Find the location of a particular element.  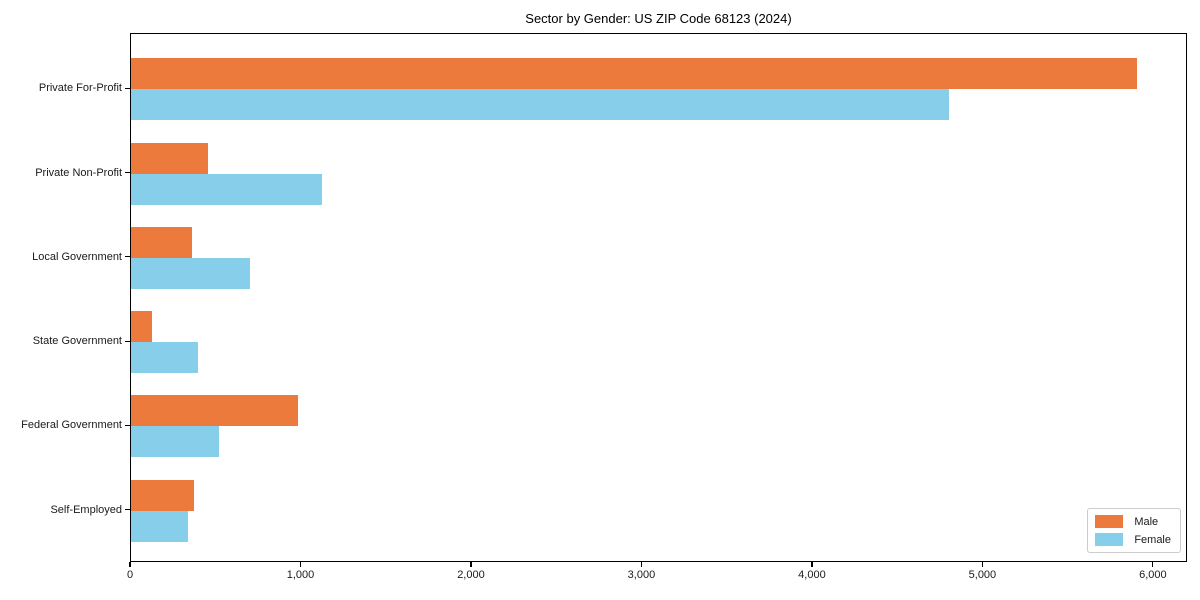

x-tick-label-1000: 1,000 is located at coordinates (300, 575).